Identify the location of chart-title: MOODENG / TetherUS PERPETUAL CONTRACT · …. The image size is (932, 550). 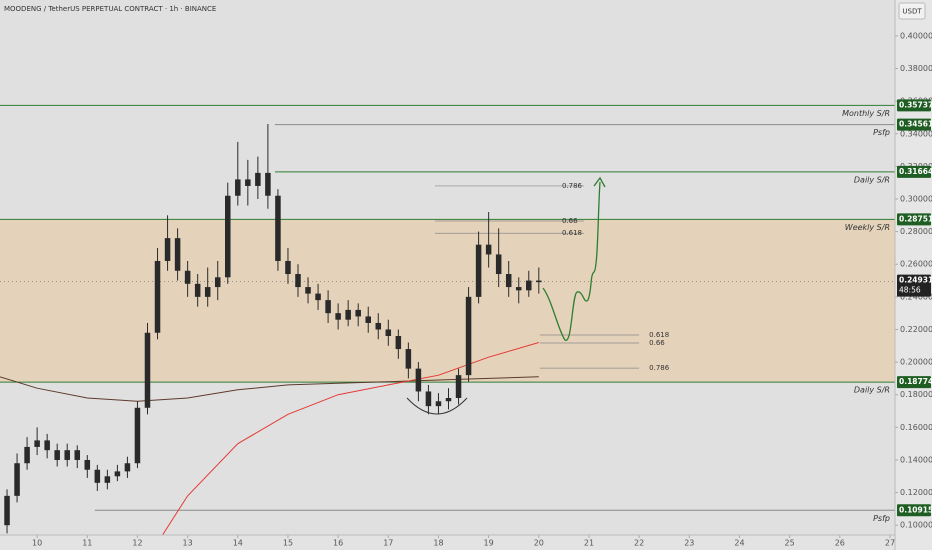
(110, 9).